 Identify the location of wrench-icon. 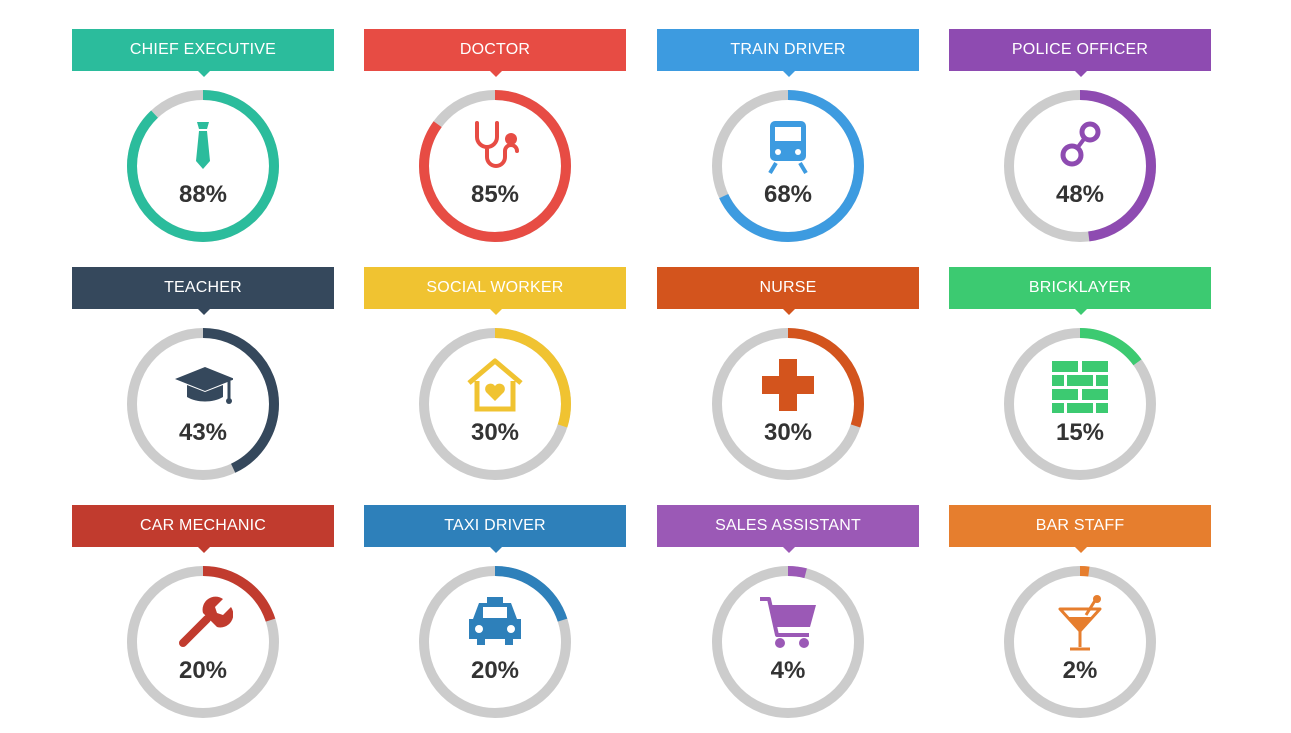
(206, 621).